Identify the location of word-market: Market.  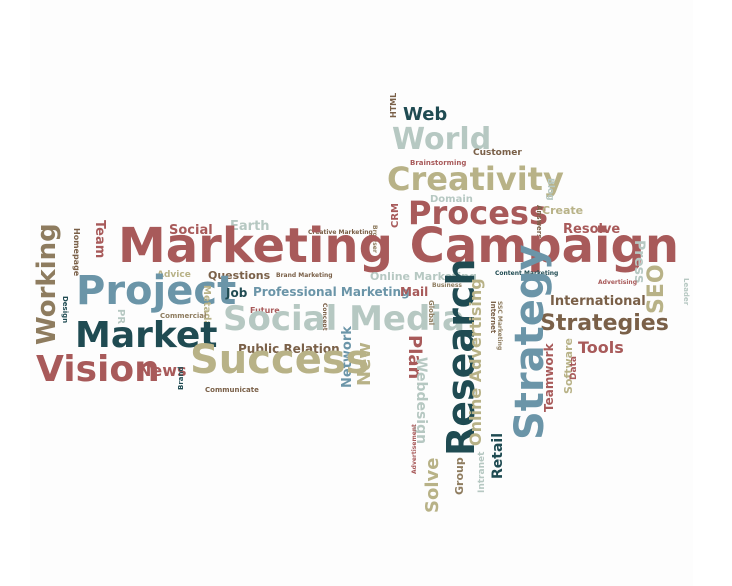
(146, 335).